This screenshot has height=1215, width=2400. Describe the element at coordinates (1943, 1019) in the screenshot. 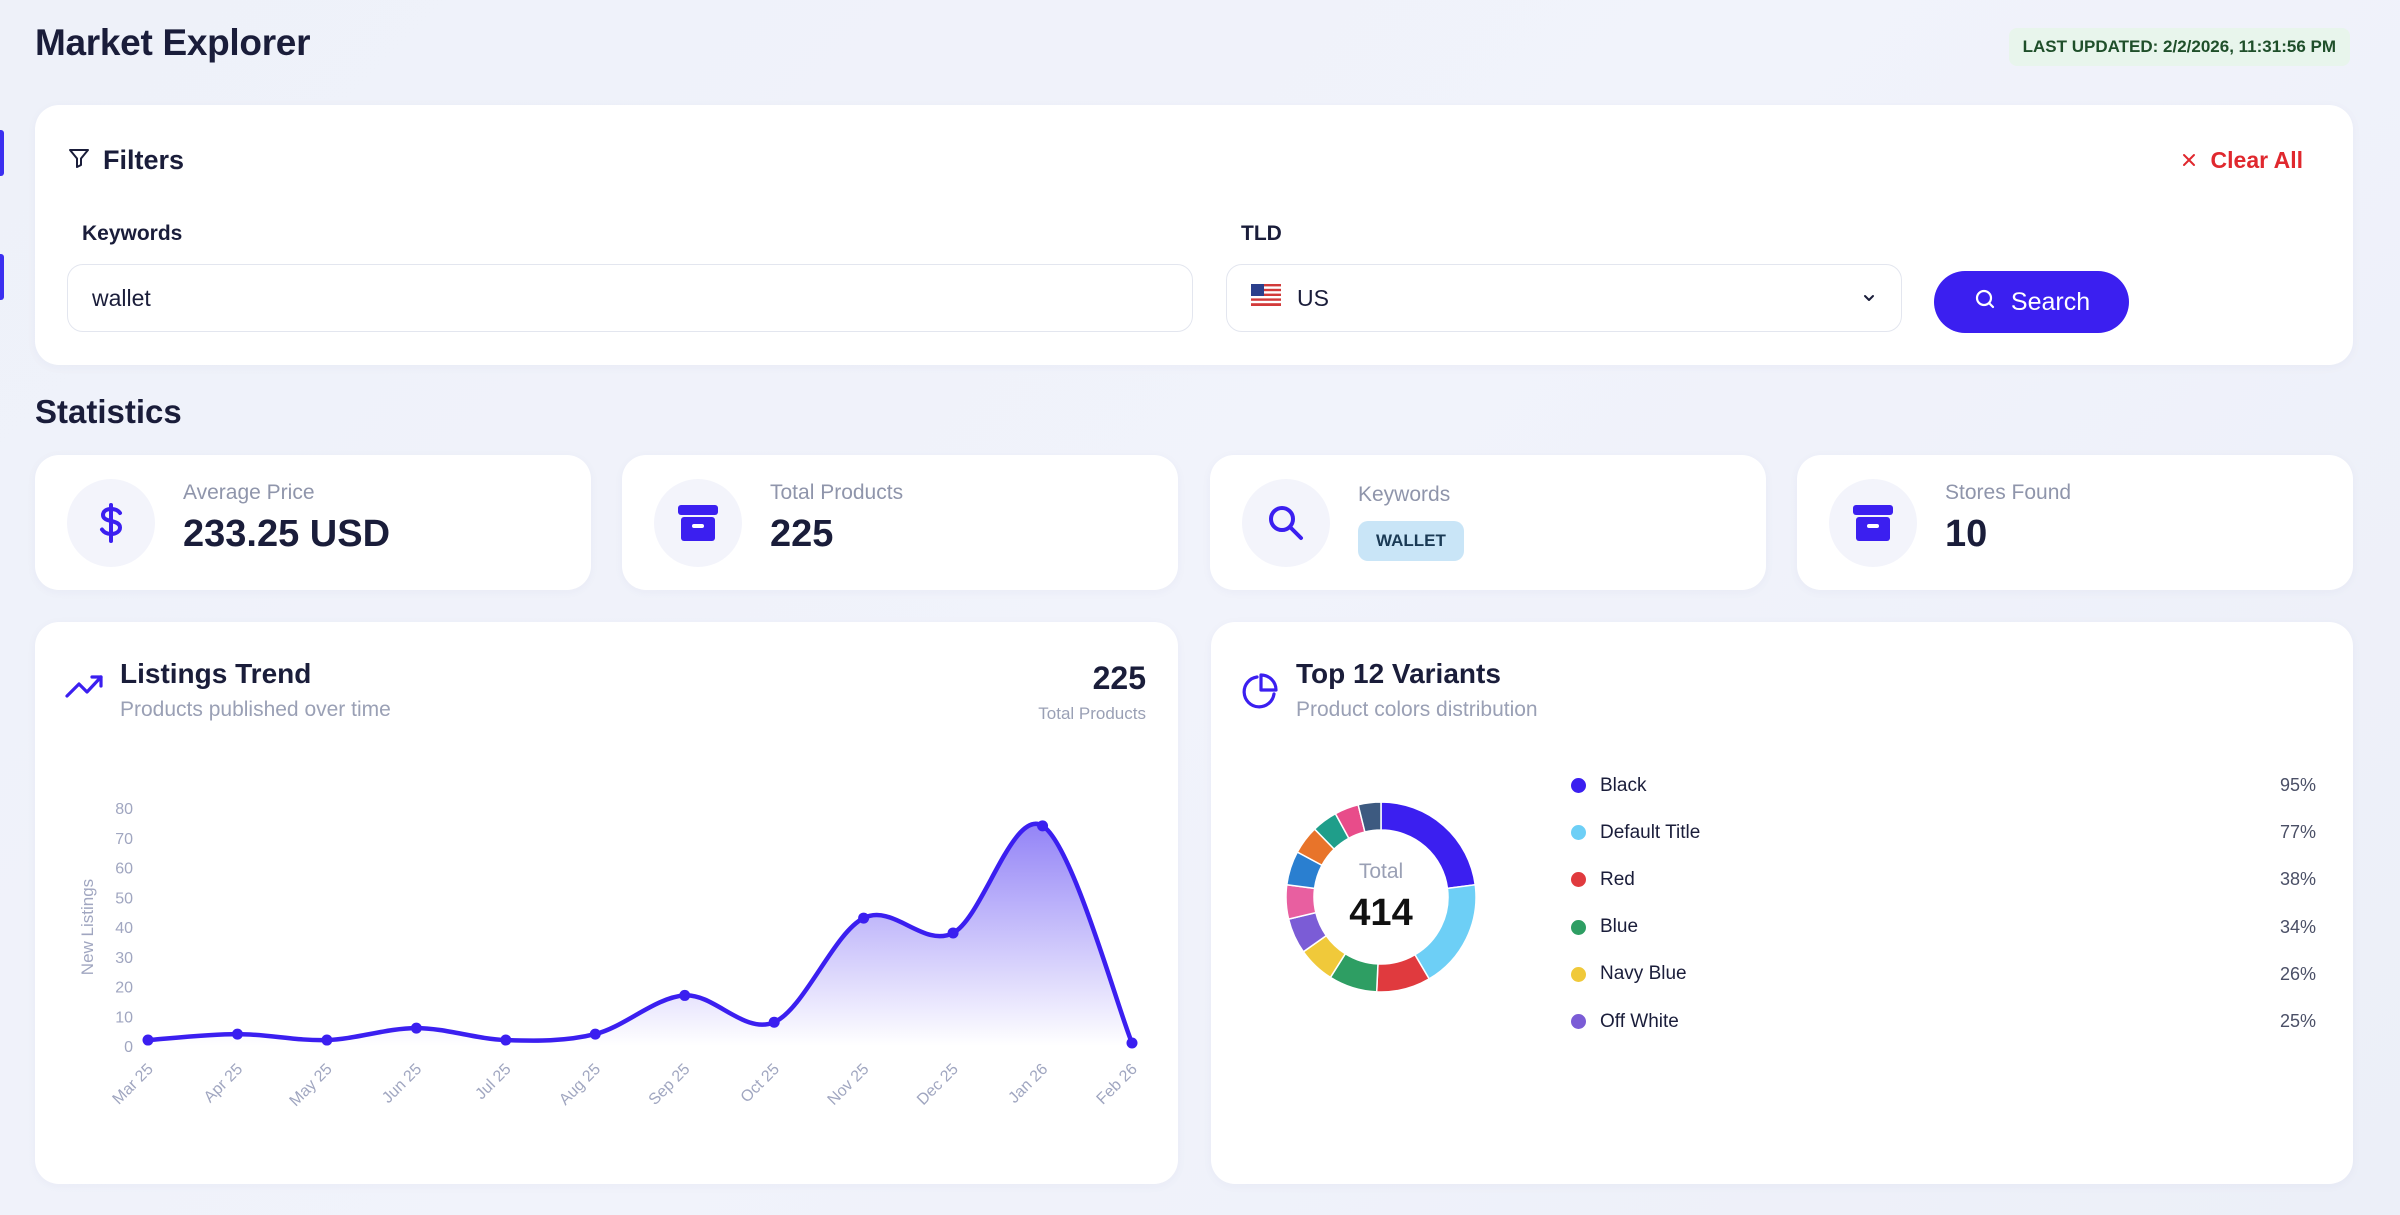

I see `legend-item: Off White 25%` at that location.